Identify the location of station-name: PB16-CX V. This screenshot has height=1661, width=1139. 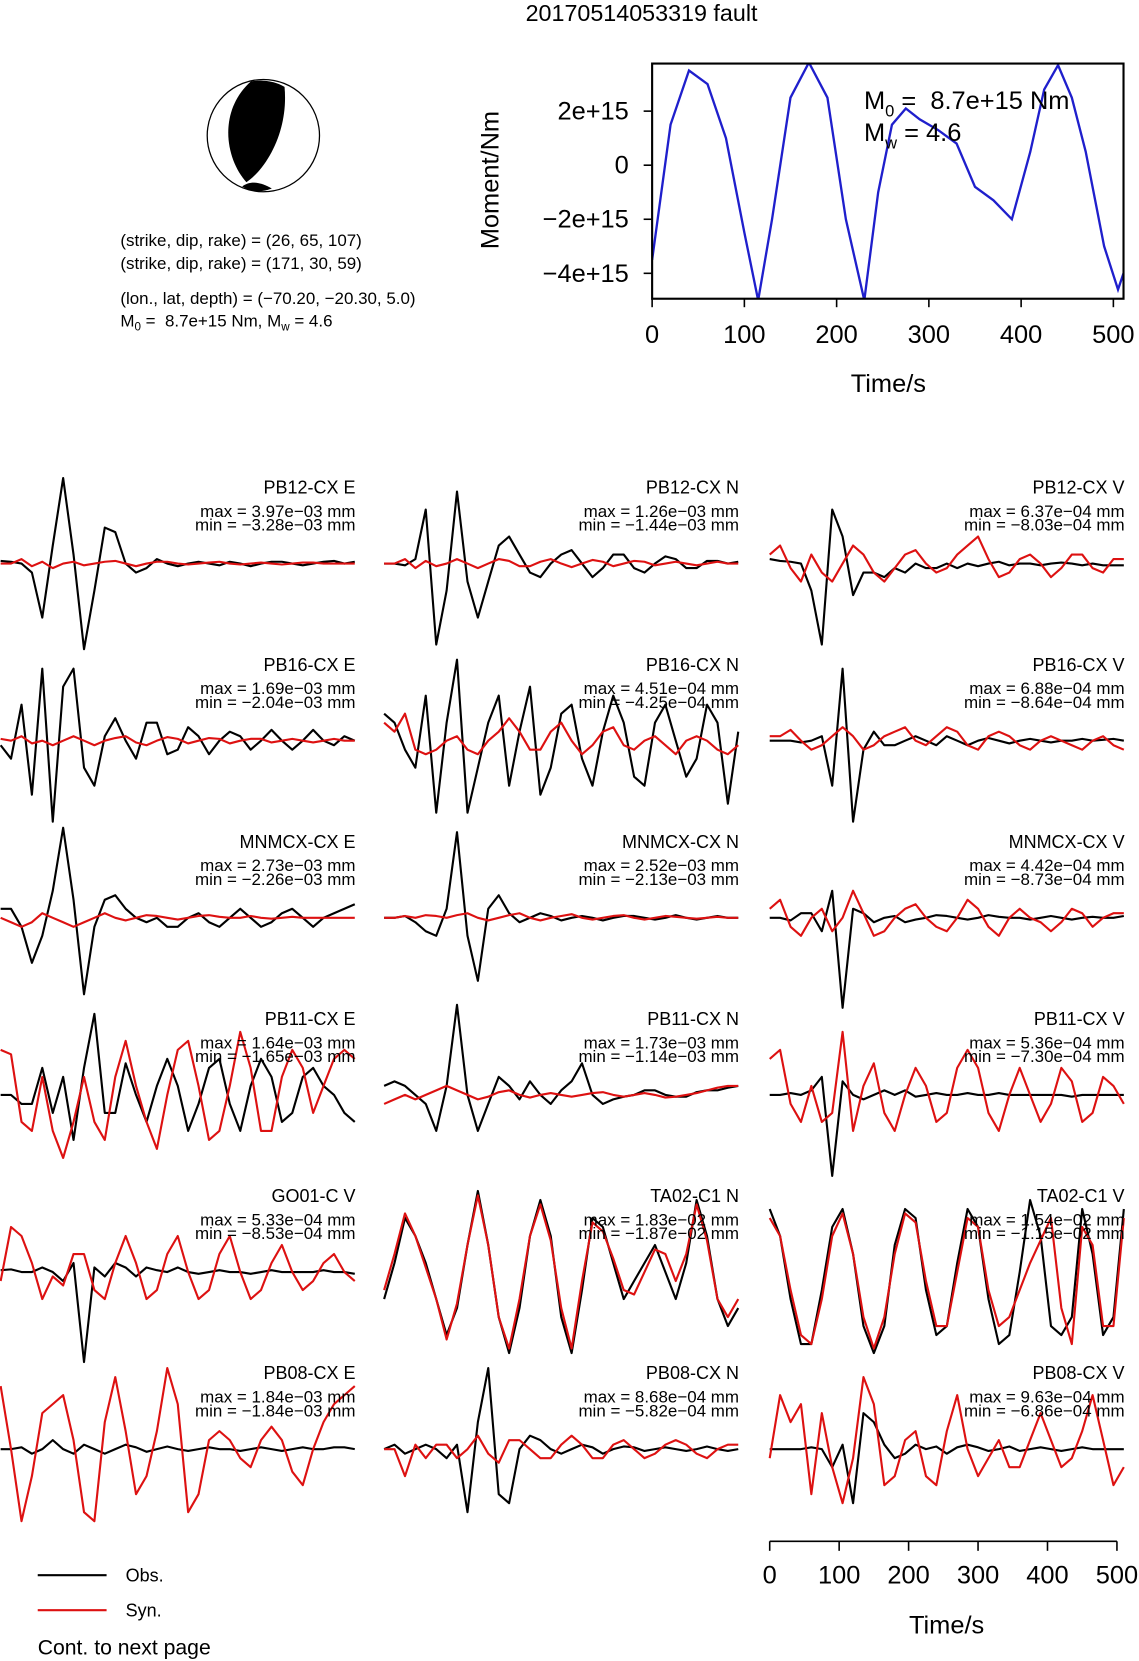
(1079, 665).